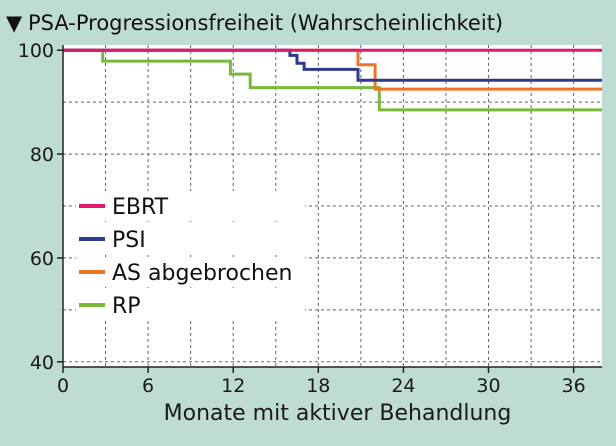  What do you see at coordinates (403, 386) in the screenshot?
I see `x-tick-label: 24` at bounding box center [403, 386].